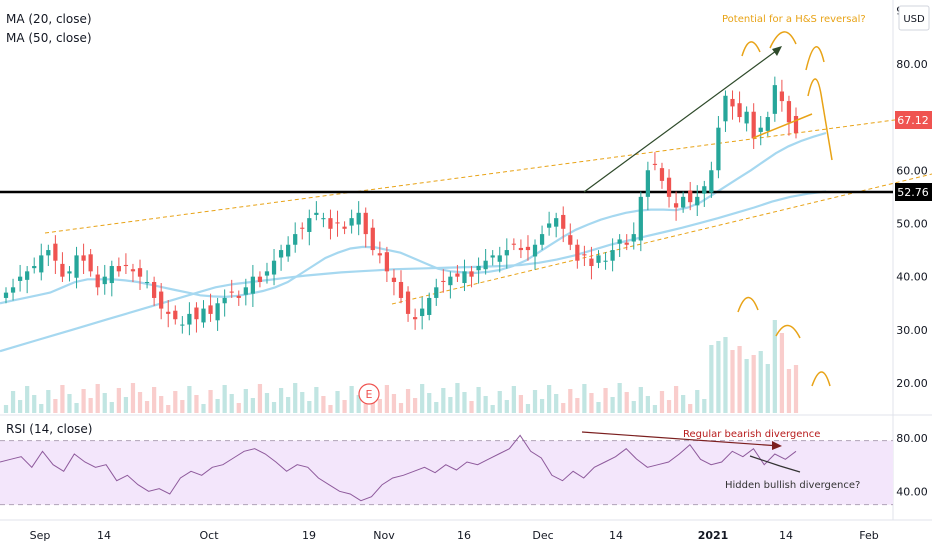  What do you see at coordinates (209, 535) in the screenshot?
I see `time-tick-2: Oct` at bounding box center [209, 535].